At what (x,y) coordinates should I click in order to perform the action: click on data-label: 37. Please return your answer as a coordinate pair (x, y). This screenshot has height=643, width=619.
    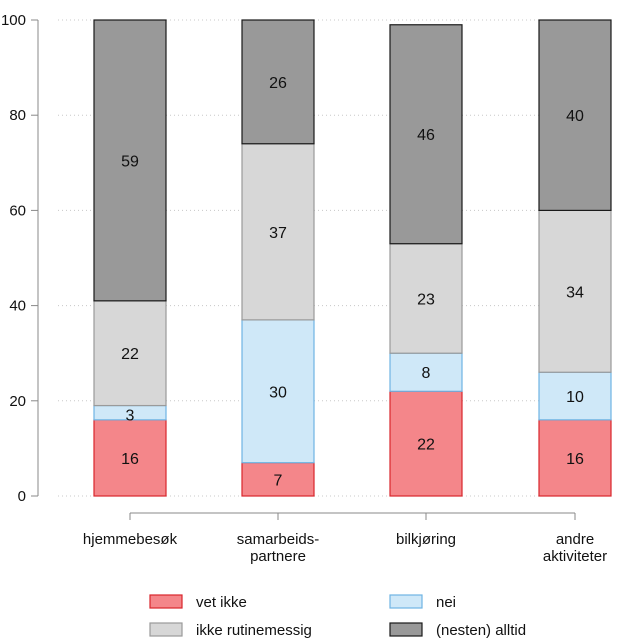
    Looking at the image, I should click on (278, 233).